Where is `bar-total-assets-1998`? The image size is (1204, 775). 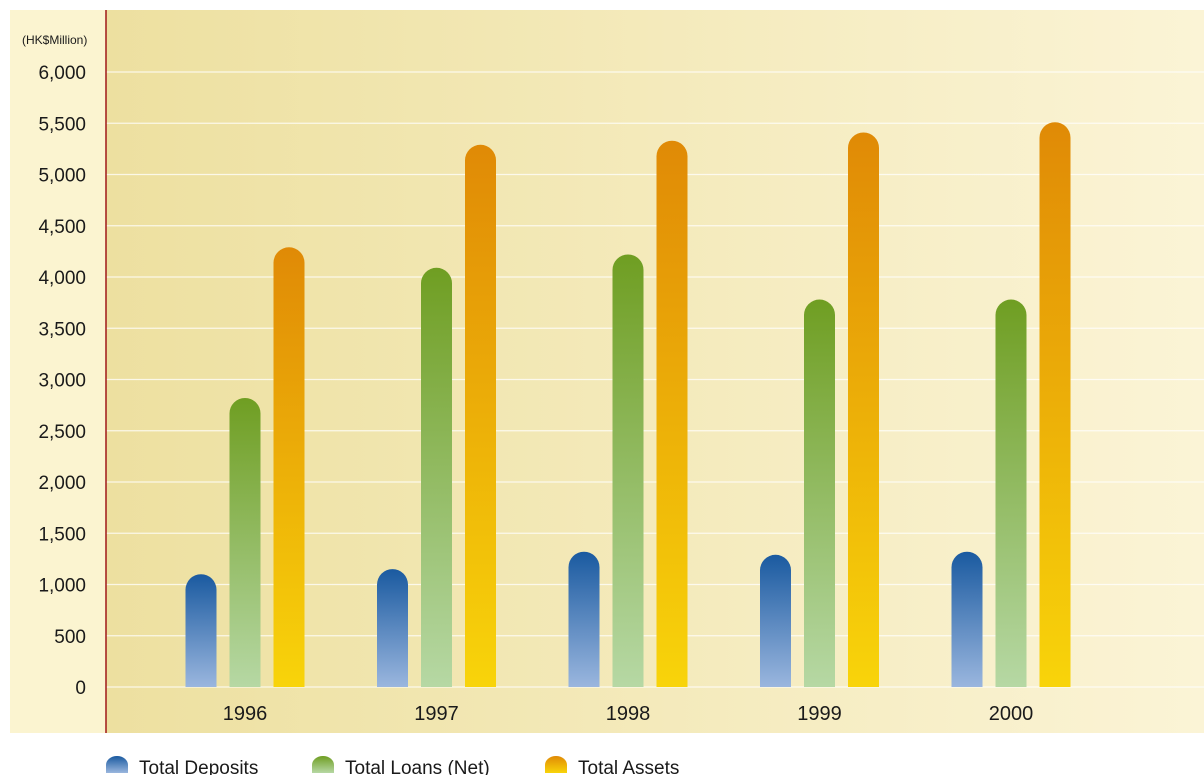
bar-total-assets-1998 is located at coordinates (672, 414).